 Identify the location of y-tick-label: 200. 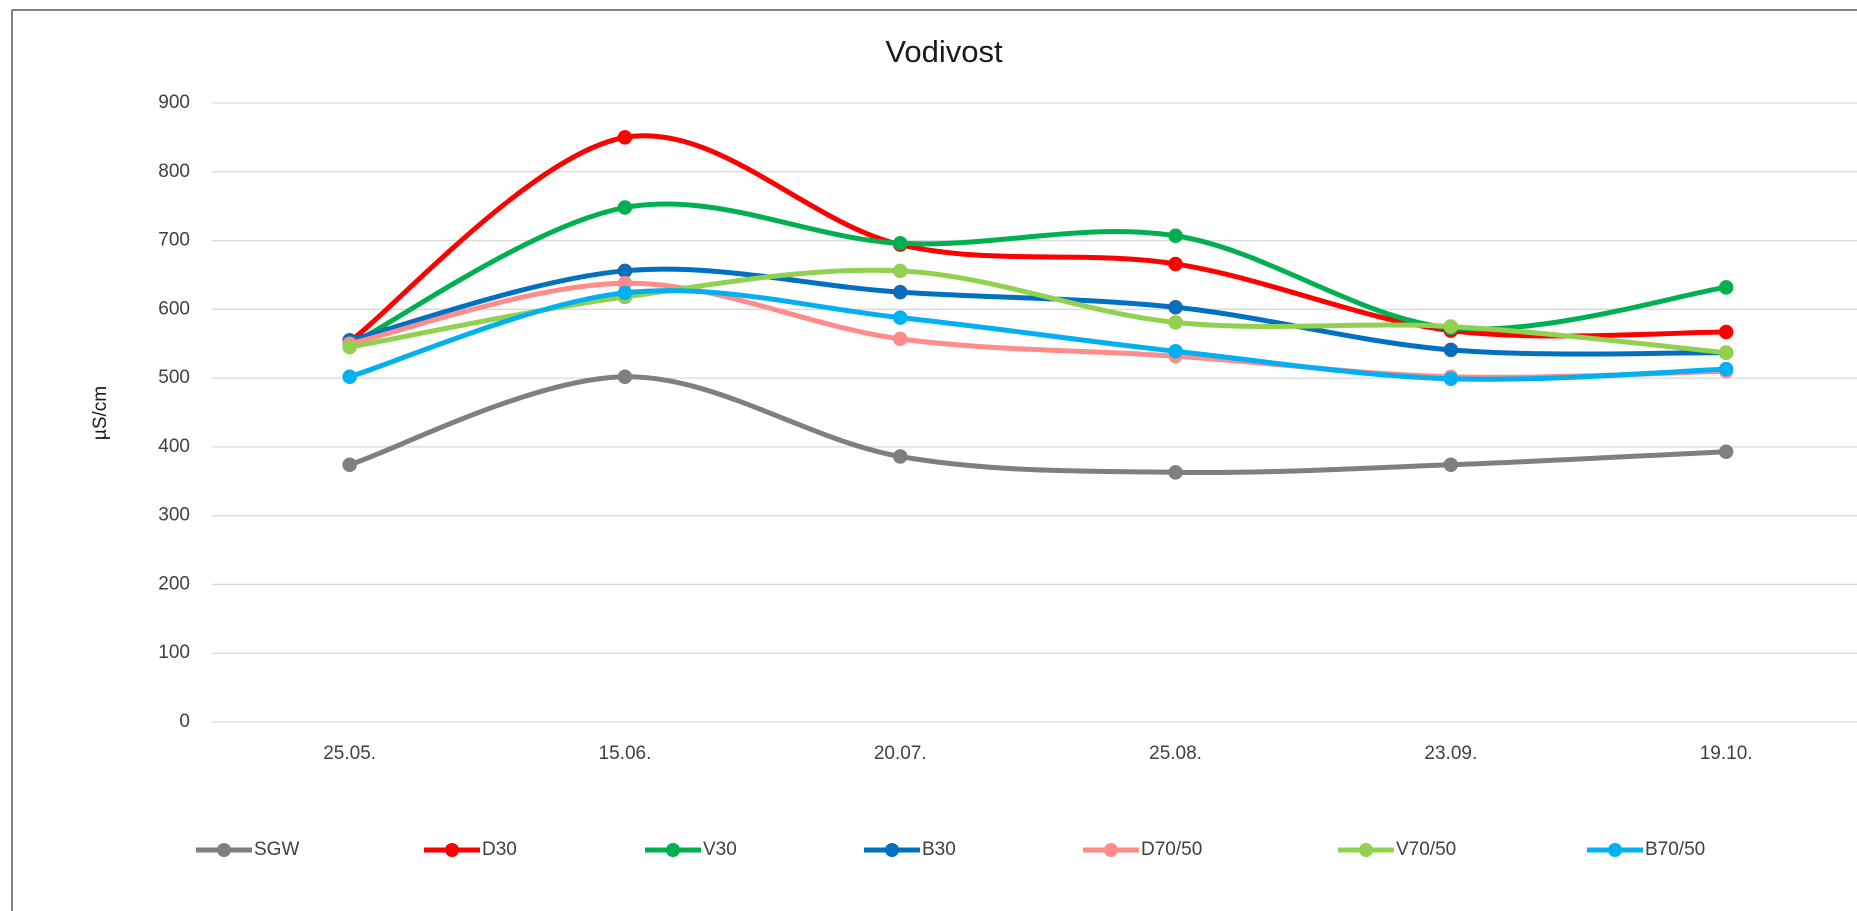
(174, 583).